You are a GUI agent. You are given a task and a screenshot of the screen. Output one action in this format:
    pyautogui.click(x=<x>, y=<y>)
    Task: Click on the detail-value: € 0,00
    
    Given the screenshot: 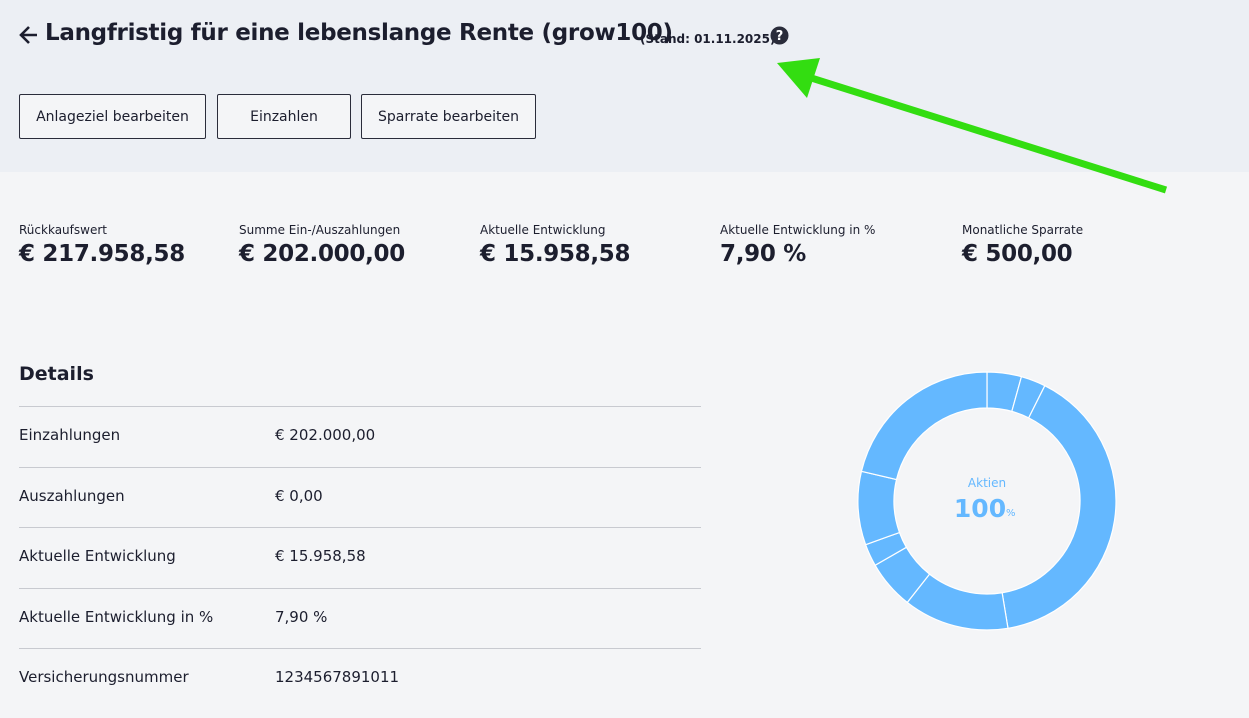 What is the action you would take?
    pyautogui.click(x=299, y=495)
    